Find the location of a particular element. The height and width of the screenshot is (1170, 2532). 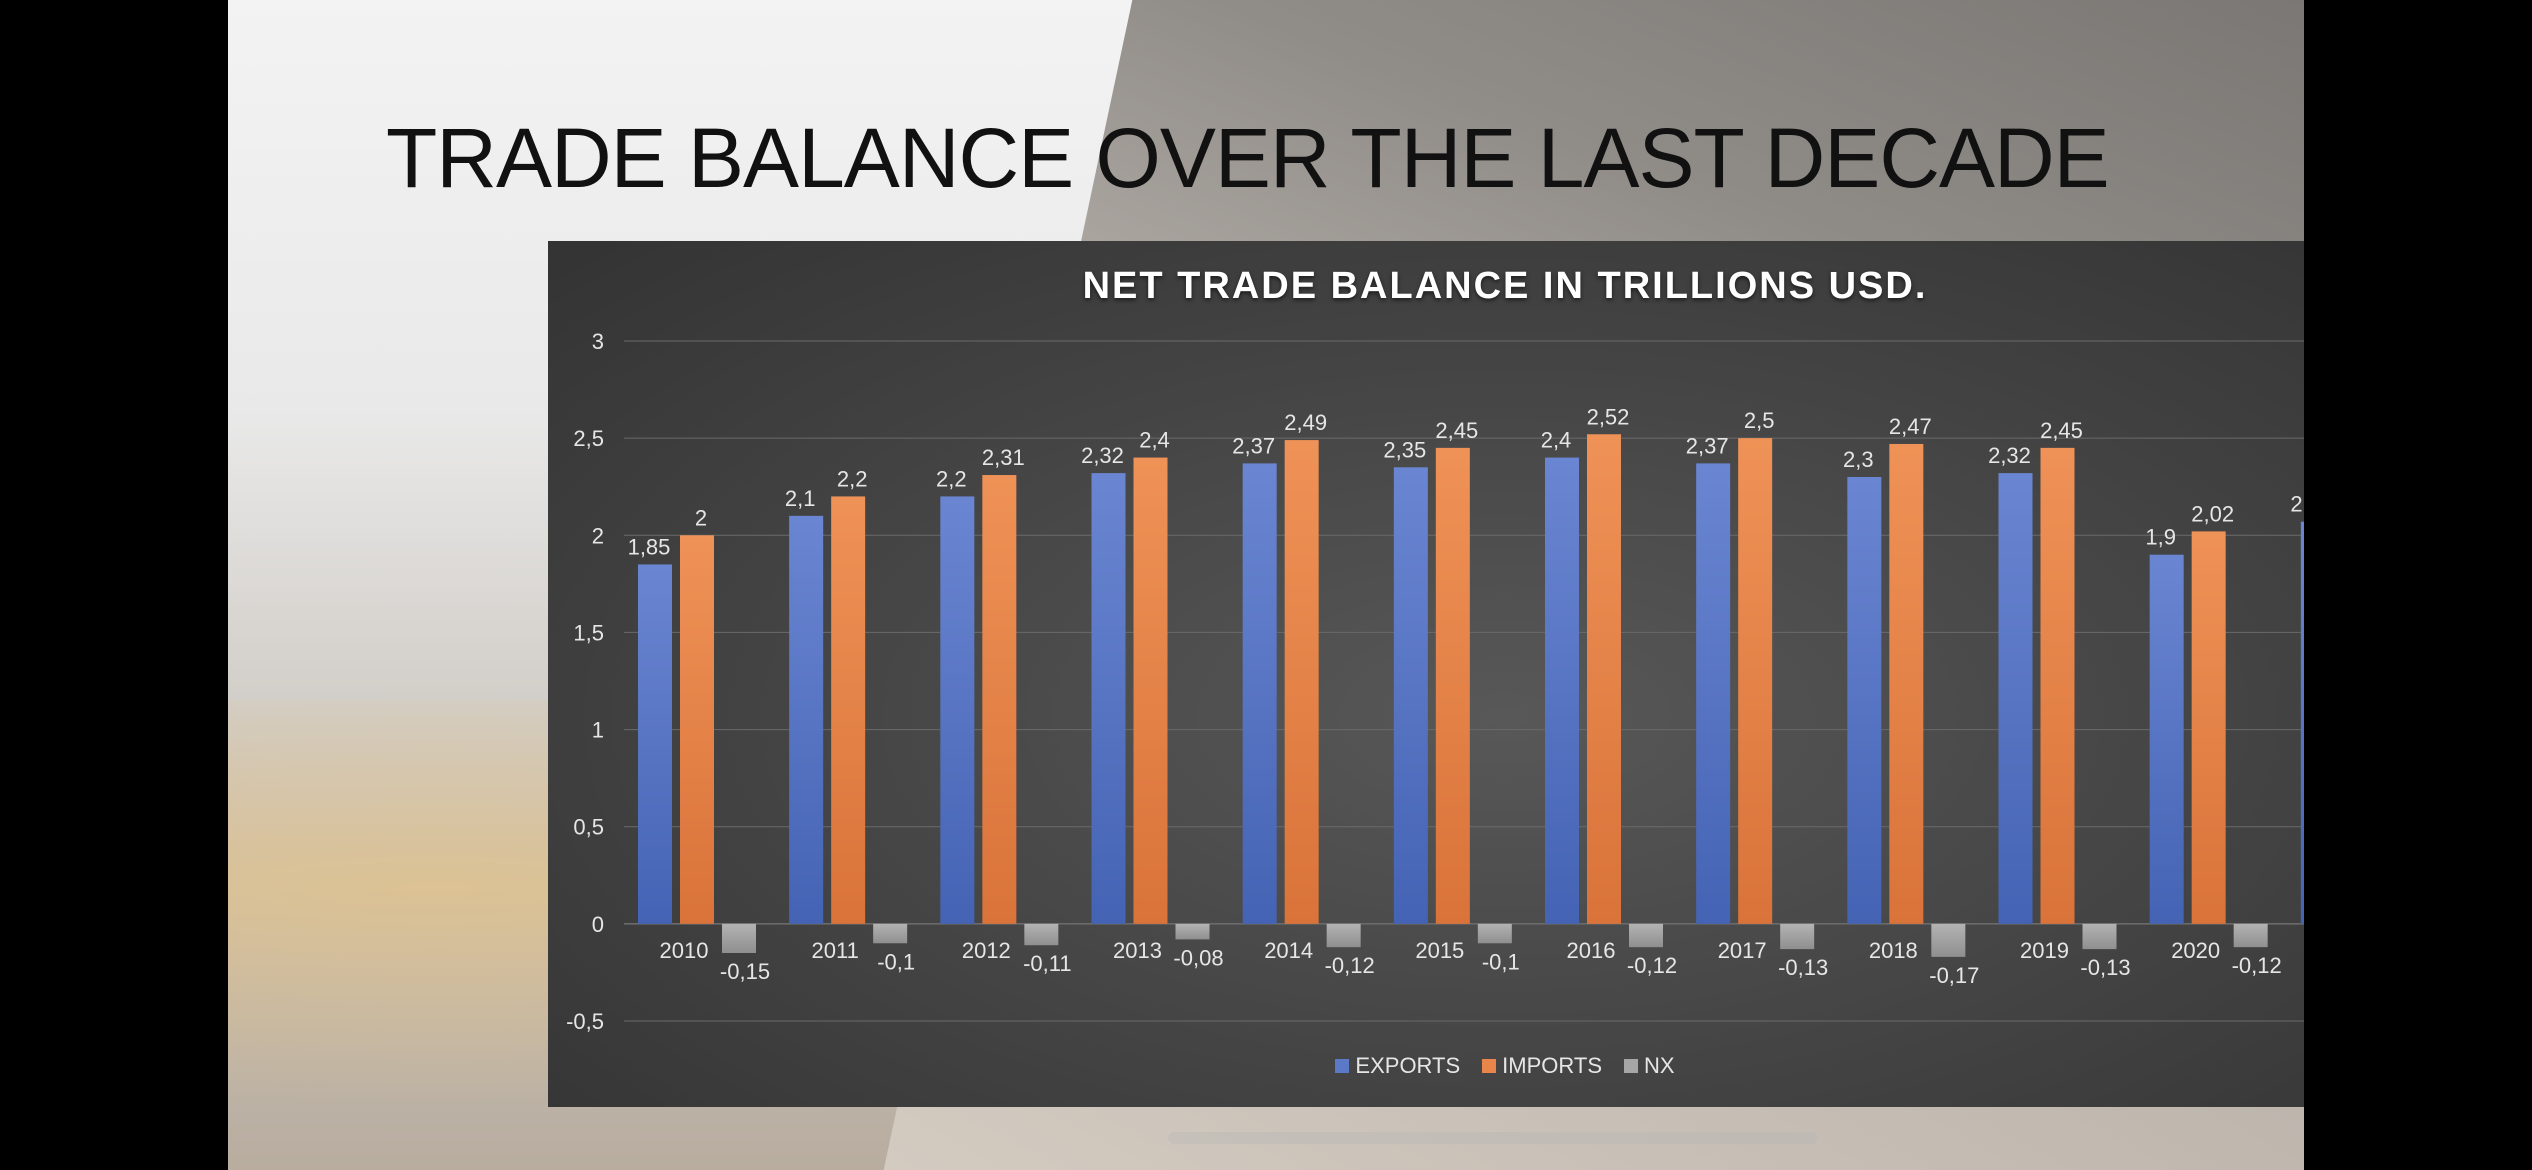

legend-item-nx: NX is located at coordinates (1649, 1066).